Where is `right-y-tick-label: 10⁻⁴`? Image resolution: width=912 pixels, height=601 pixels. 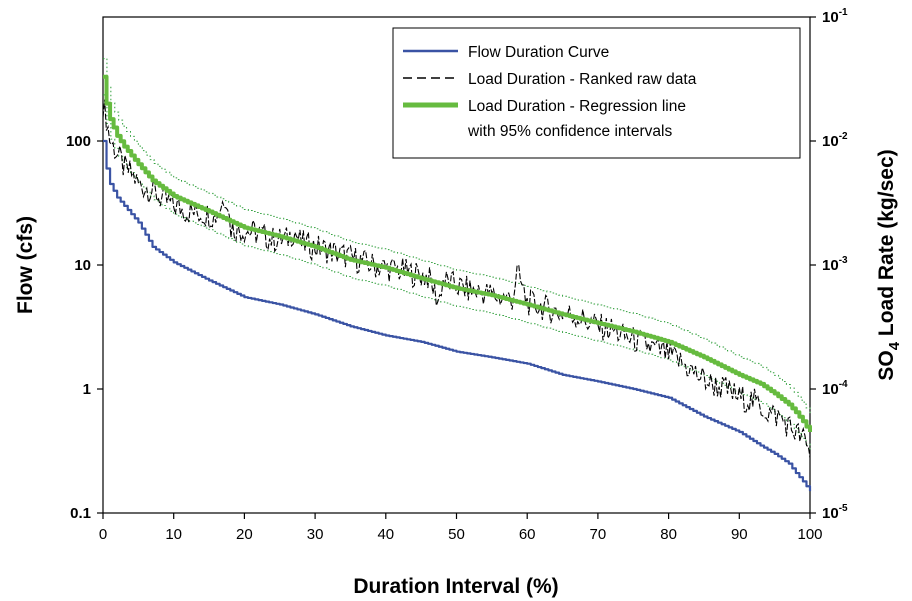
right-y-tick-label: 10⁻⁴ is located at coordinates (835, 388).